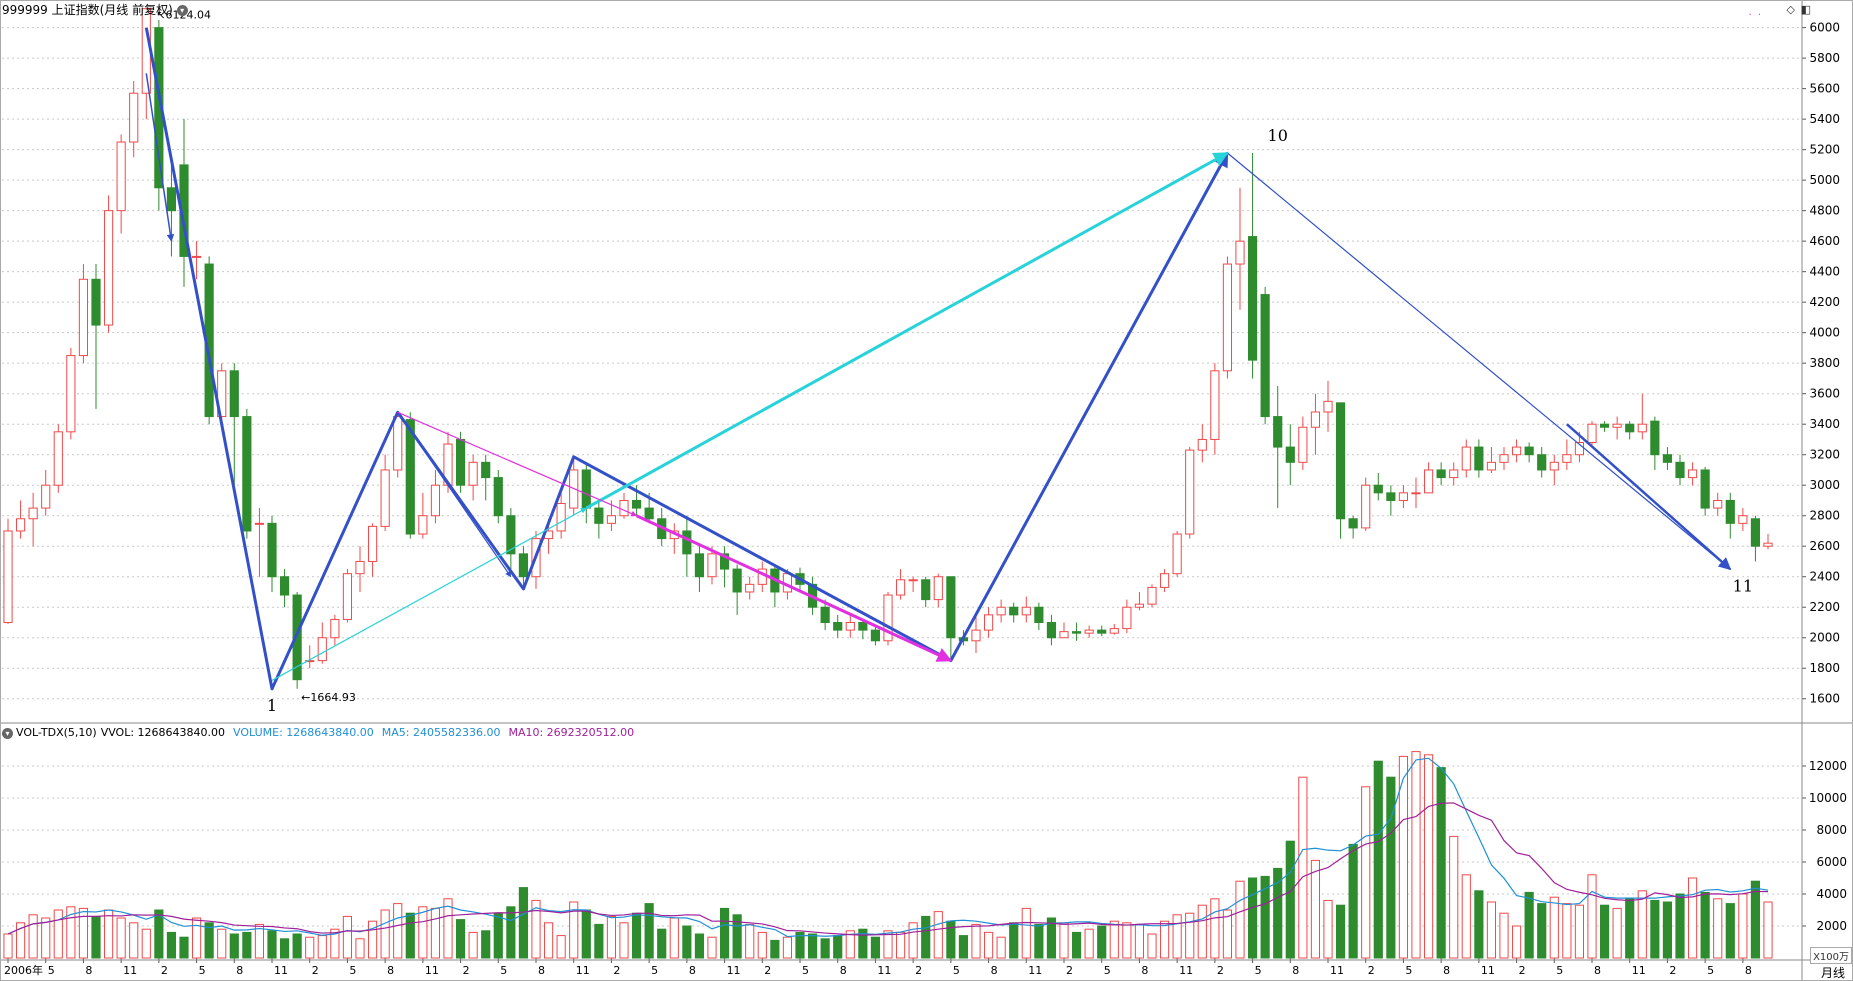  I want to click on chart-title: 999999 上证指数(月线 前复权) ▾, so click(95, 9).